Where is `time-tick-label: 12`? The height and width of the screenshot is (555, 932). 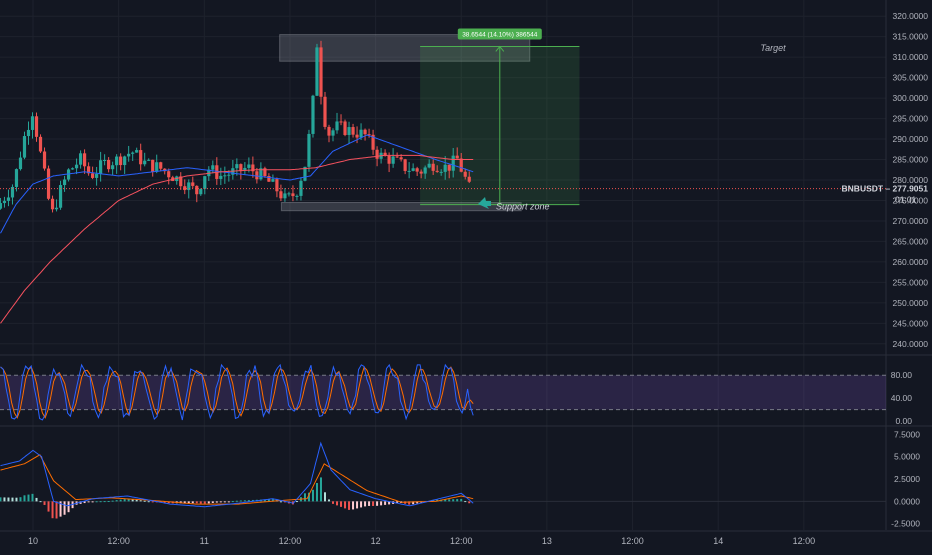
time-tick-label: 12 is located at coordinates (376, 541).